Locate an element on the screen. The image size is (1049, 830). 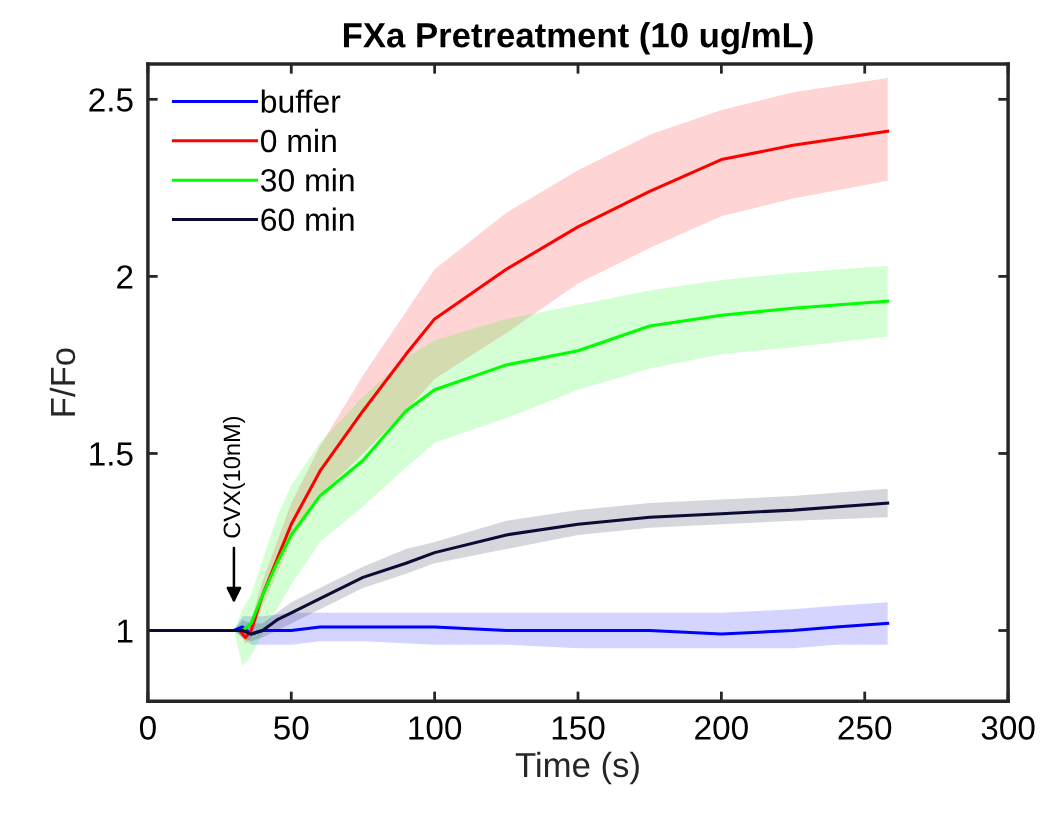
y-tick-label: 2.5 is located at coordinates (111, 100).